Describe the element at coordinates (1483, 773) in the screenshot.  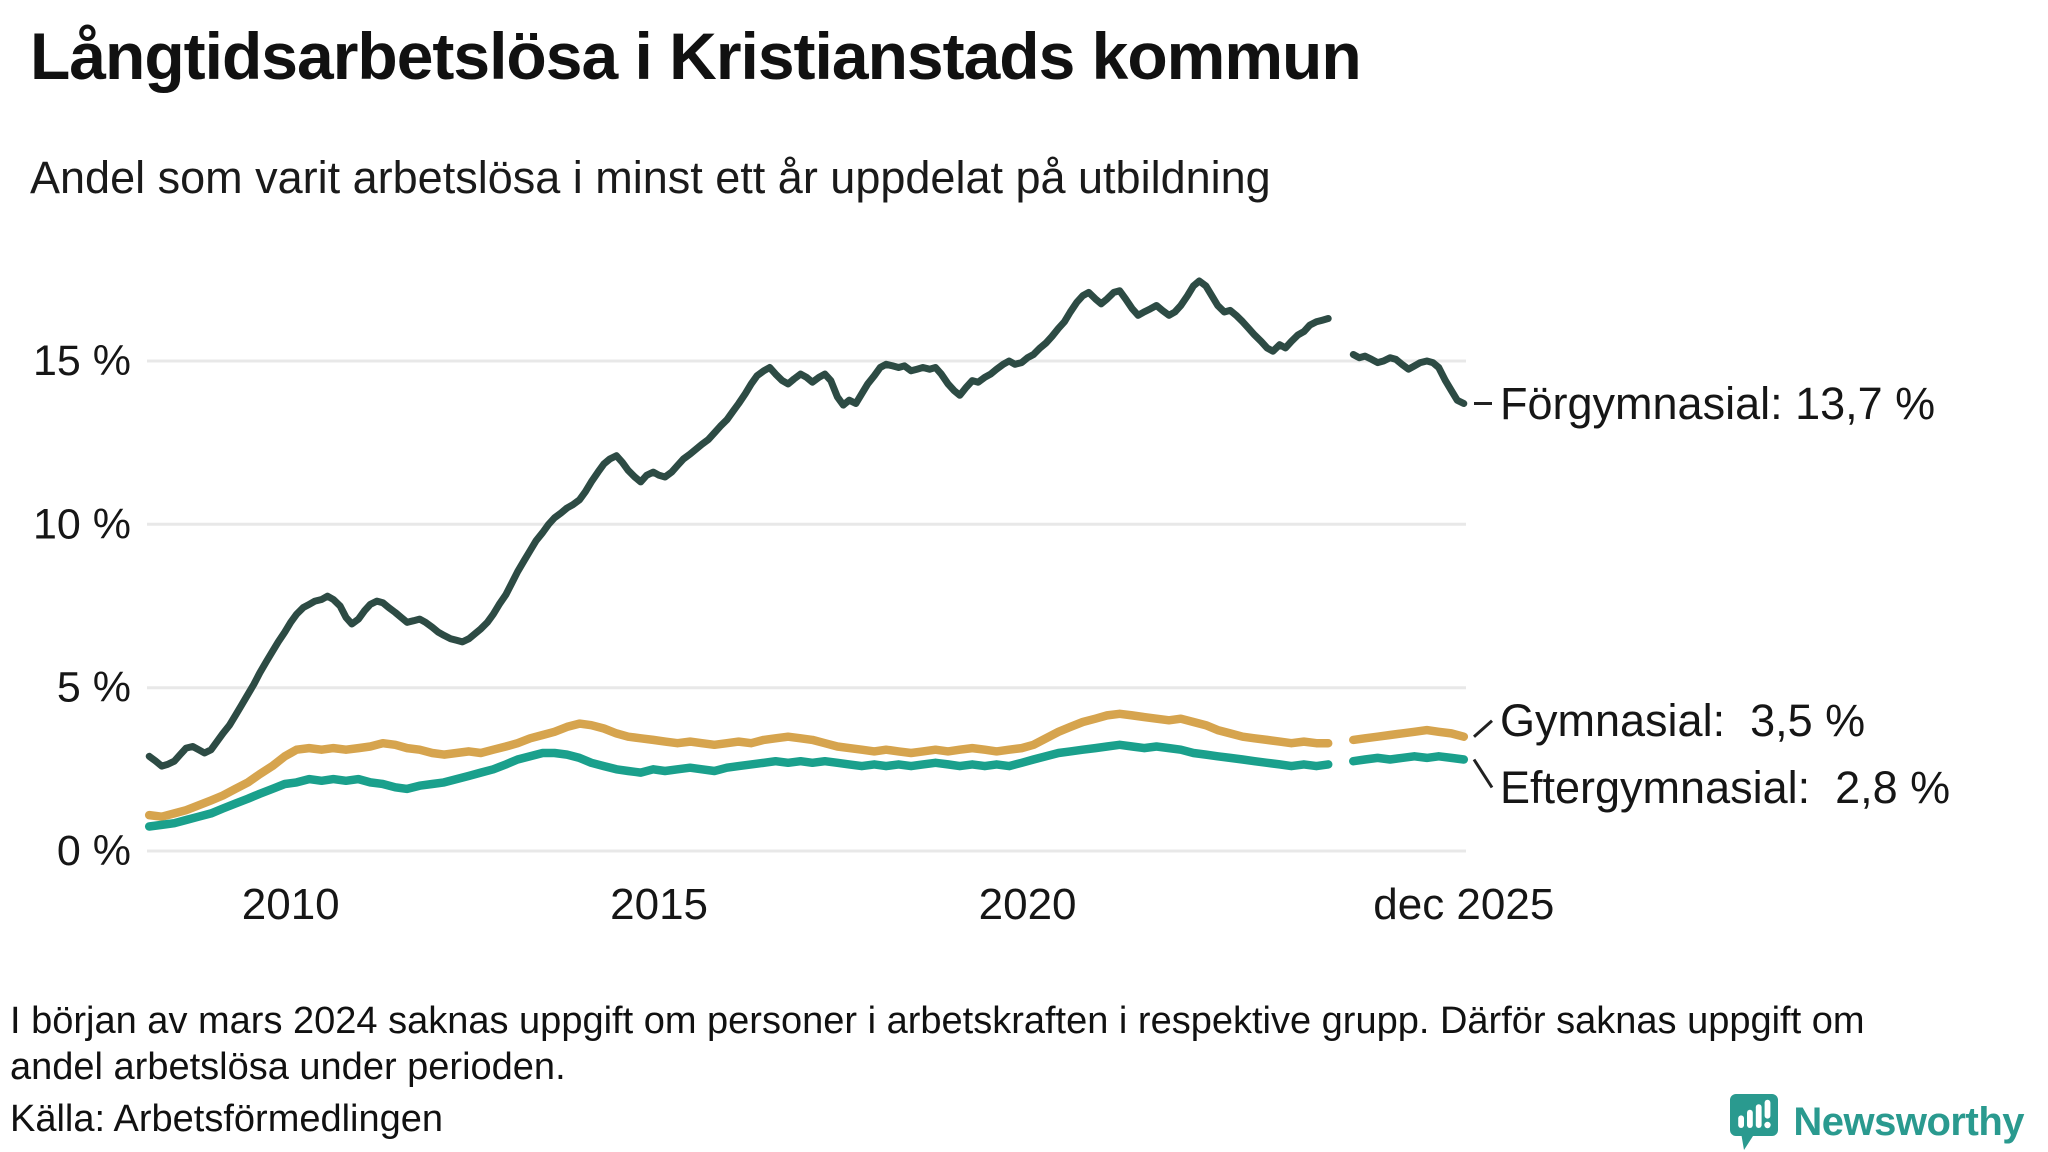
I see `label-connector-eftergymnasial` at that location.